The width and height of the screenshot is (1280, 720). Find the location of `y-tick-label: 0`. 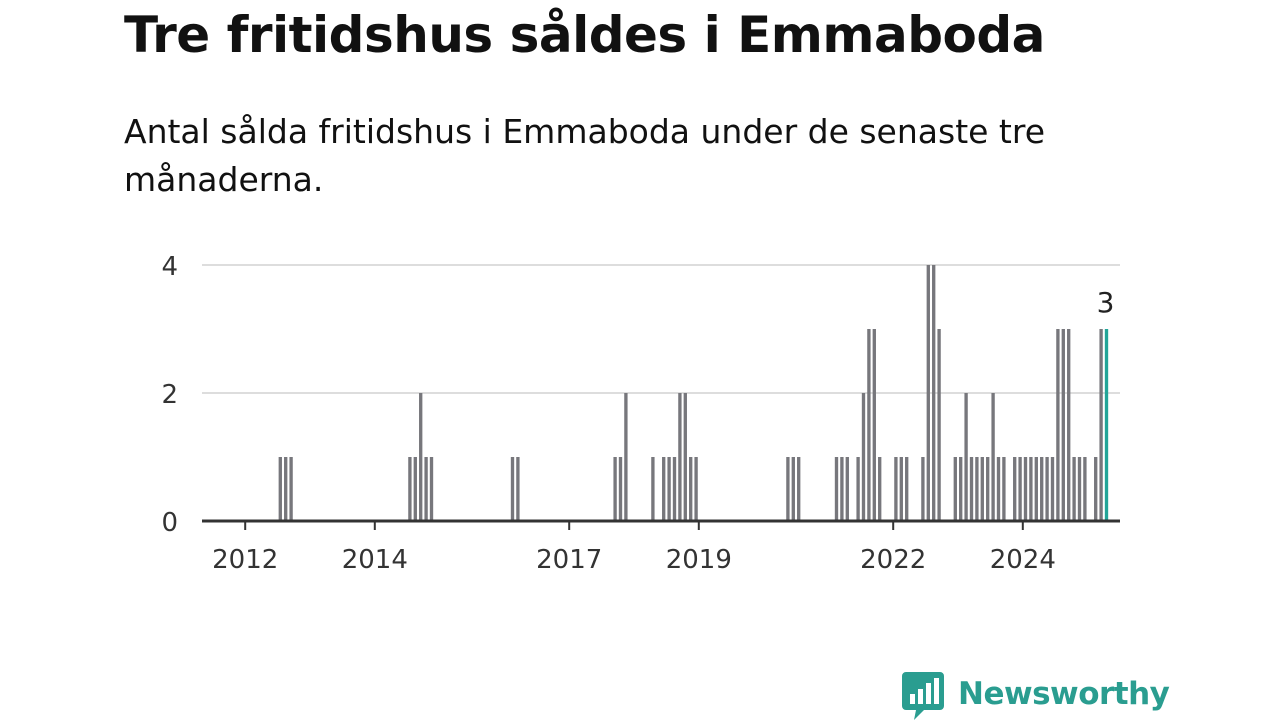

y-tick-label: 0 is located at coordinates (169, 523).